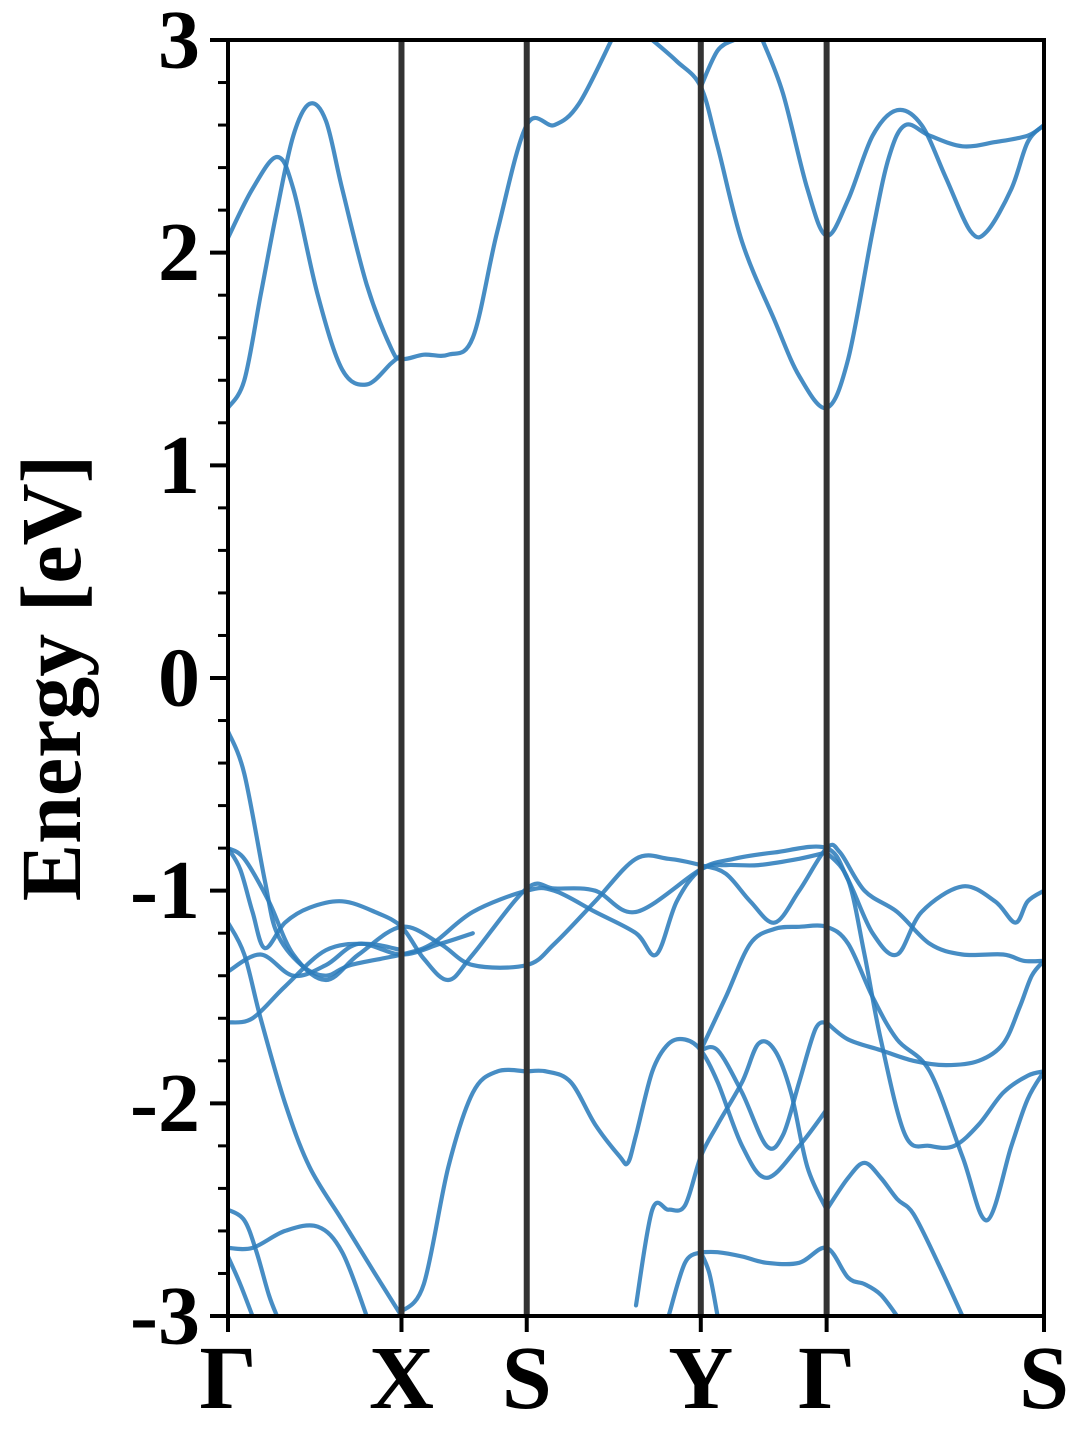 The height and width of the screenshot is (1440, 1080). I want to click on y-tick-label: -2, so click(165, 1103).